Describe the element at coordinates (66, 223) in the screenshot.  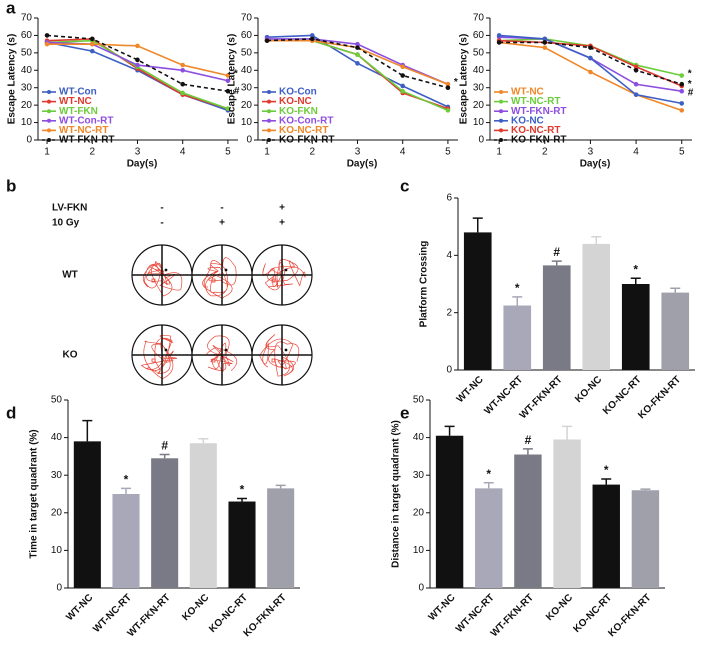
I see `condition-label: 10 Gy` at that location.